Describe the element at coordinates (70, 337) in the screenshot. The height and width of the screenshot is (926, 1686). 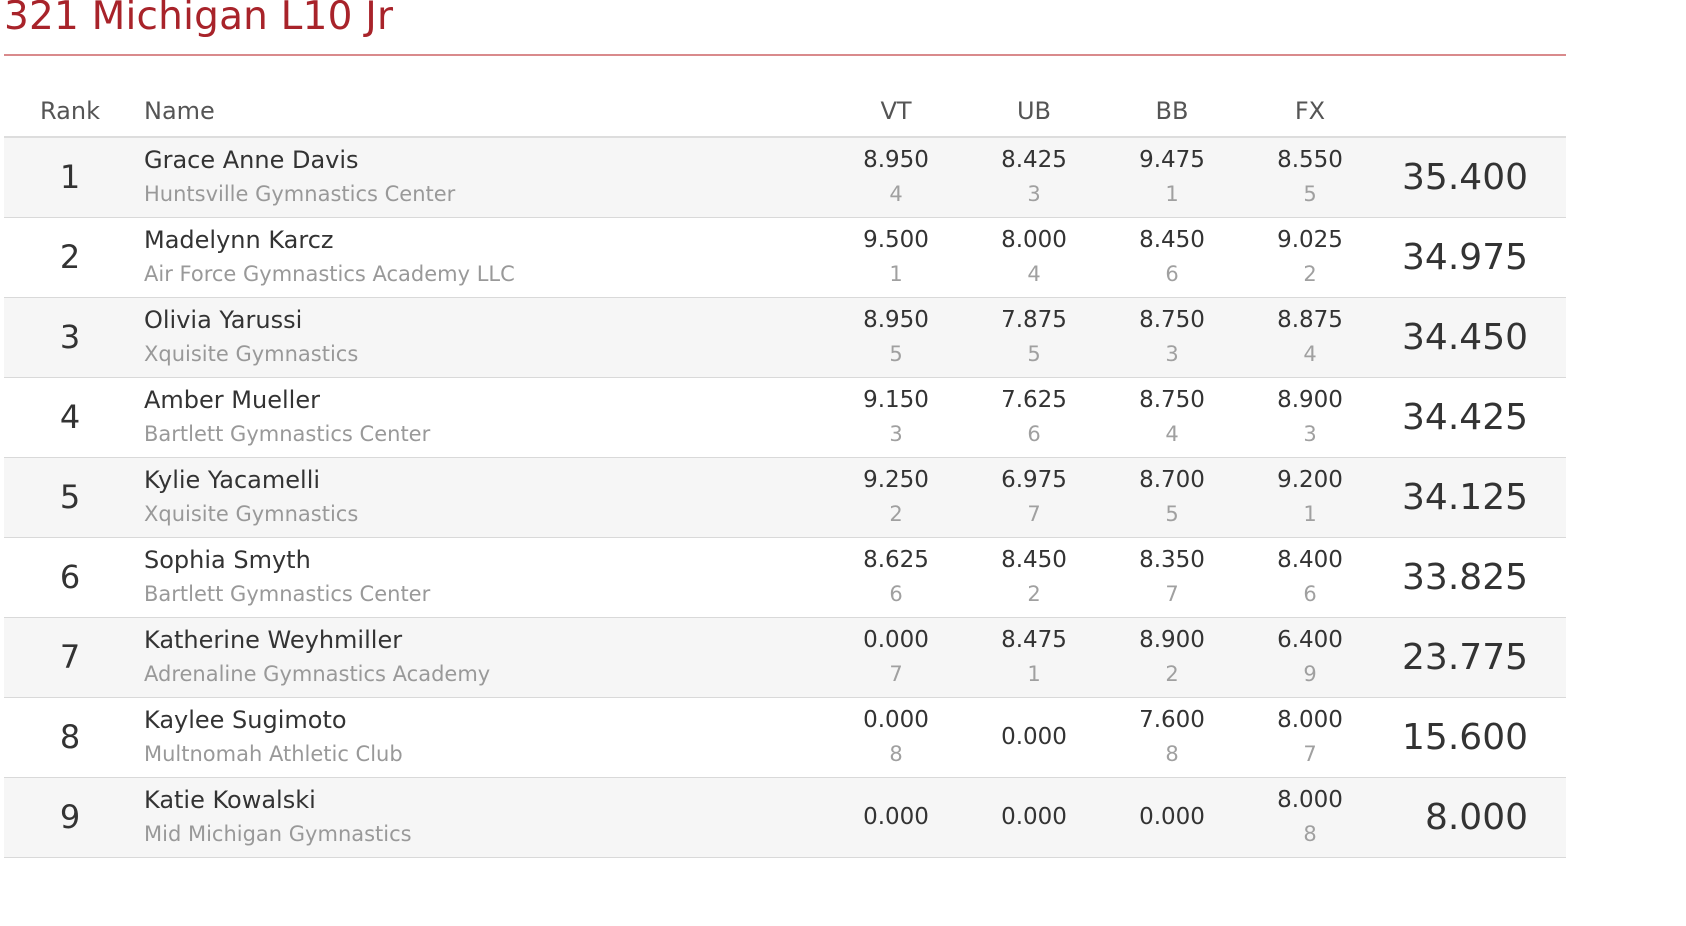
I see `rank-cell: 3` at that location.